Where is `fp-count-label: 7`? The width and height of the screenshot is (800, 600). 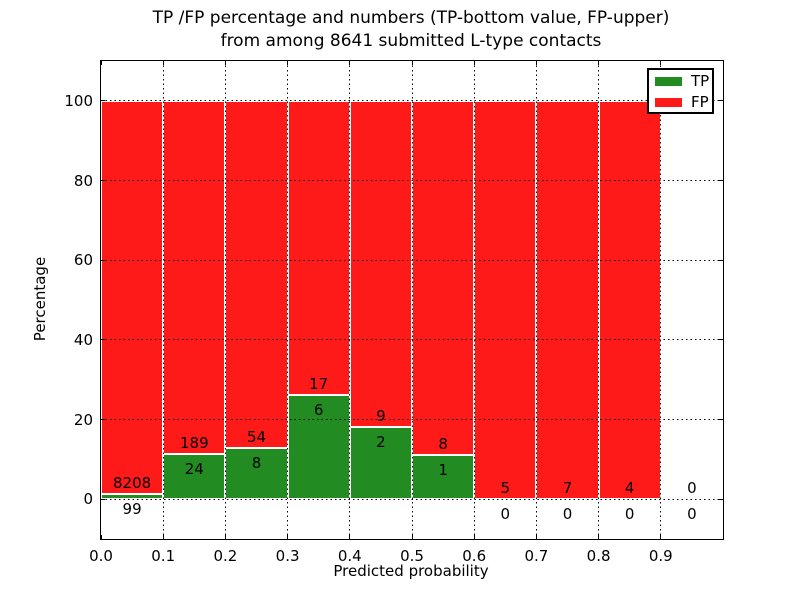
fp-count-label: 7 is located at coordinates (567, 488).